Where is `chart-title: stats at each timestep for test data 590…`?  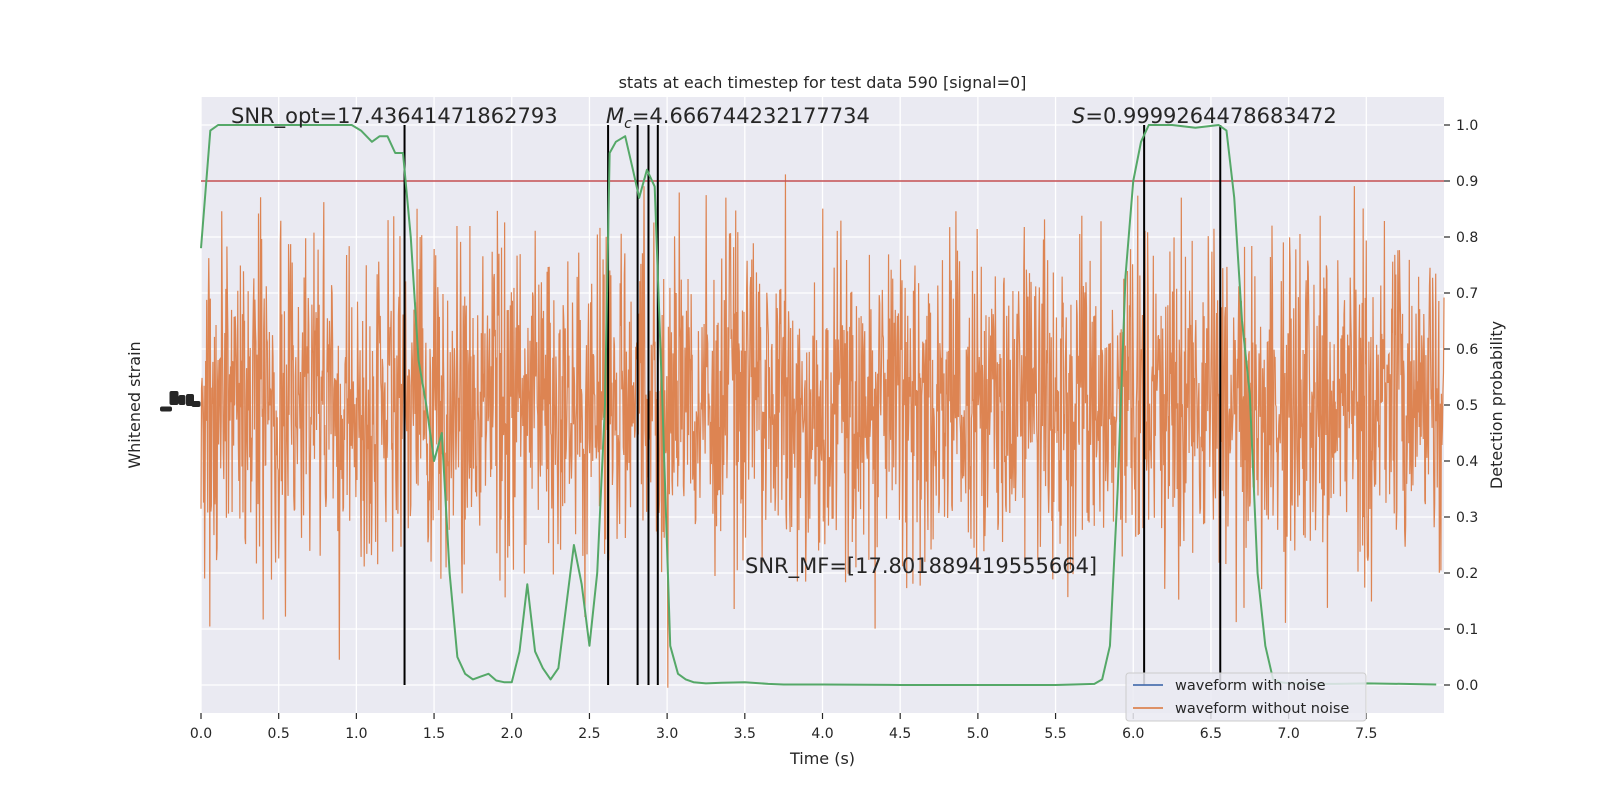
chart-title: stats at each timestep for test data 590… is located at coordinates (823, 82).